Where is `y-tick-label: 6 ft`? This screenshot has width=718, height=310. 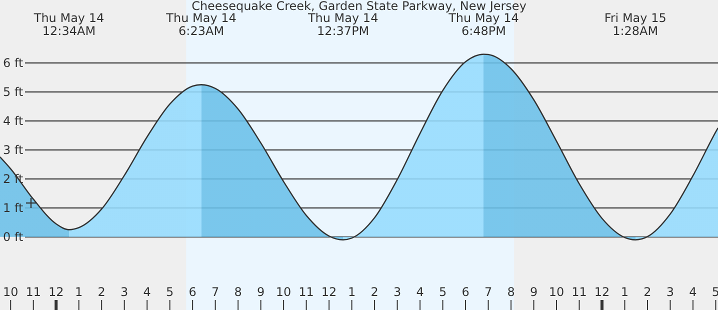
y-tick-label: 6 ft is located at coordinates (13, 63).